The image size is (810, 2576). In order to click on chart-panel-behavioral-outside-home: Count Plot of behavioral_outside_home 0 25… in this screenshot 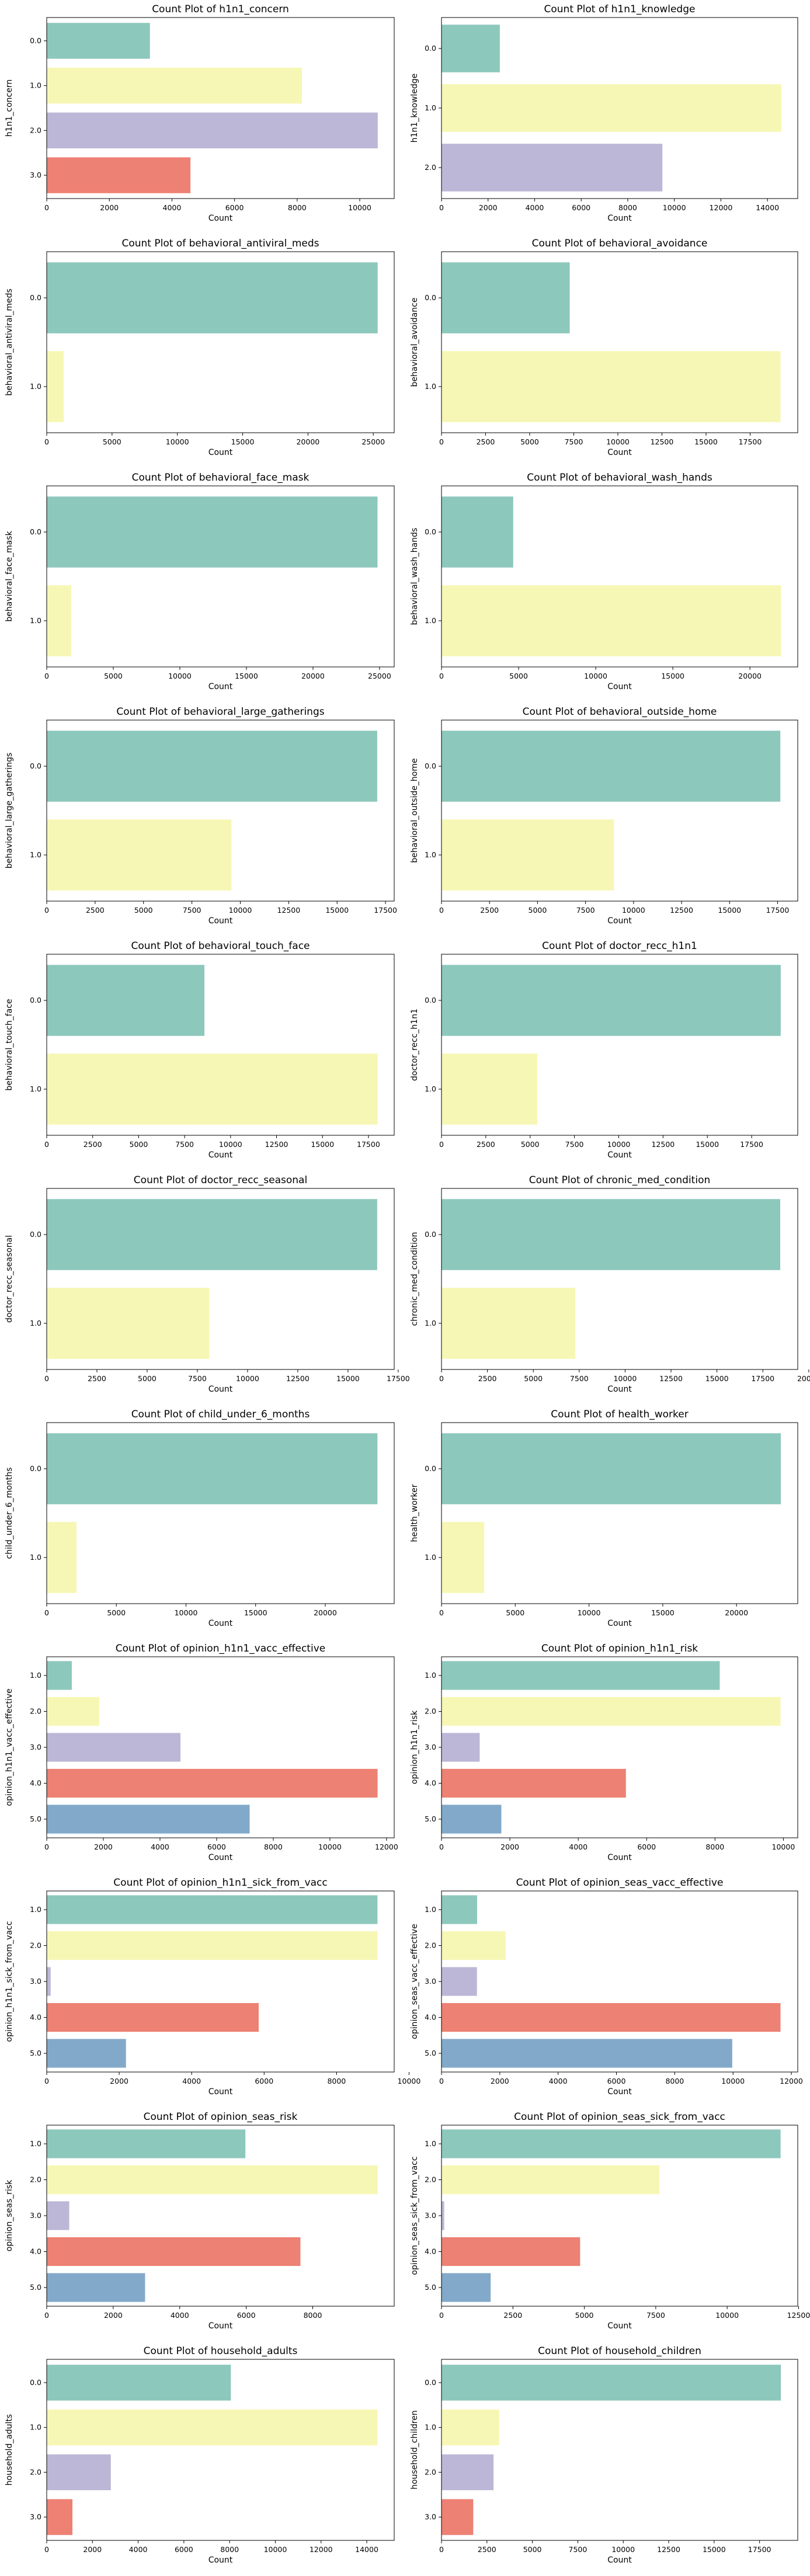, I will do `click(604, 816)`.